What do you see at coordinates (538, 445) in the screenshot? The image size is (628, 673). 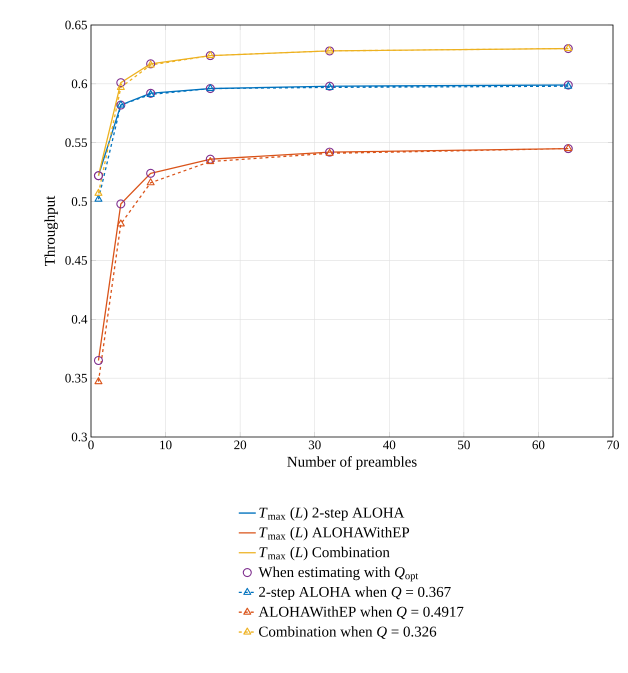 I see `x-tick-label: 60` at bounding box center [538, 445].